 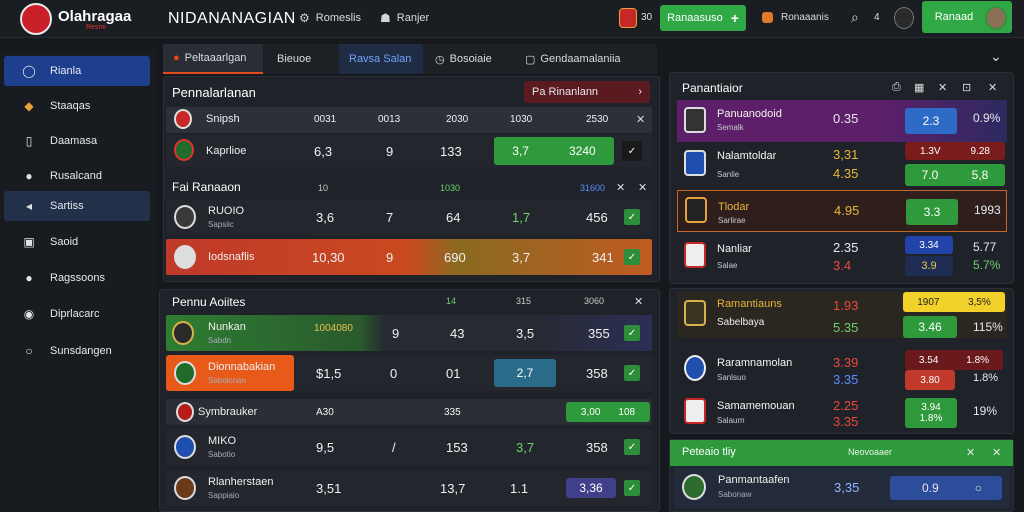 What do you see at coordinates (996, 56) in the screenshot?
I see `chevron-down-icon: ⌄` at bounding box center [996, 56].